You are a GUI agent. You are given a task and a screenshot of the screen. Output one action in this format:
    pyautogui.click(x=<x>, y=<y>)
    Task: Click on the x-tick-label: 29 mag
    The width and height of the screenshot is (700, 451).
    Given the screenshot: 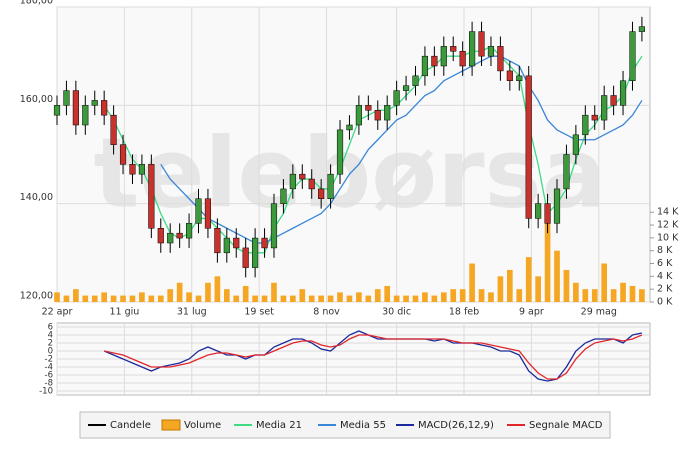 What is the action you would take?
    pyautogui.click(x=599, y=312)
    